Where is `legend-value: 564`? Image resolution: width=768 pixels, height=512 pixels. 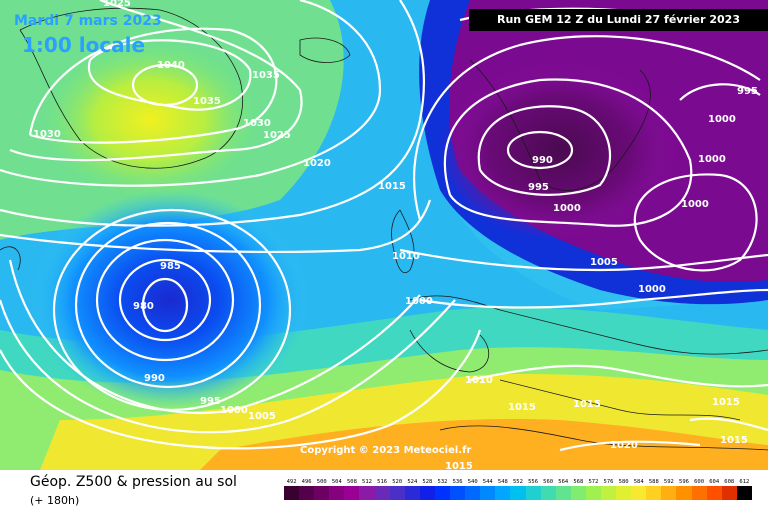
legend-value: 564 is located at coordinates (563, 482).